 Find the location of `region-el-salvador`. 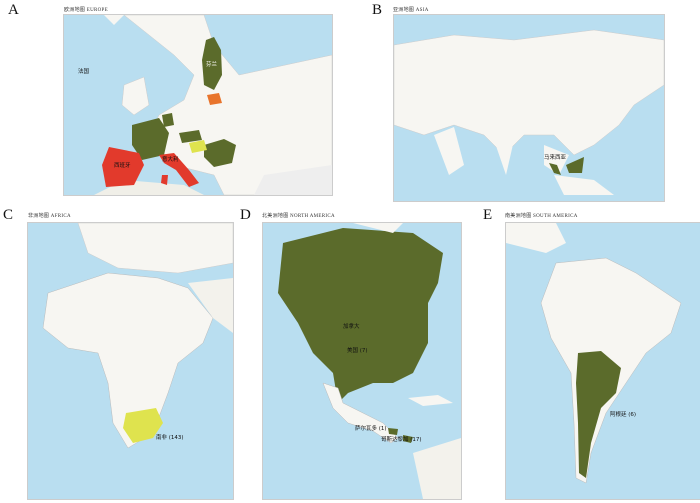

region-el-salvador is located at coordinates (393, 431).